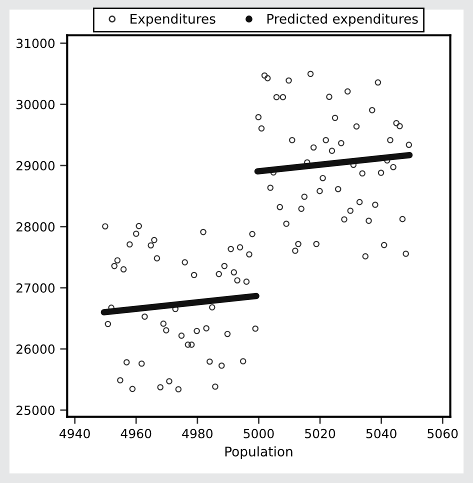 The height and width of the screenshot is (483, 473). Describe the element at coordinates (259, 433) in the screenshot. I see `x-tick-label: 5000` at that location.